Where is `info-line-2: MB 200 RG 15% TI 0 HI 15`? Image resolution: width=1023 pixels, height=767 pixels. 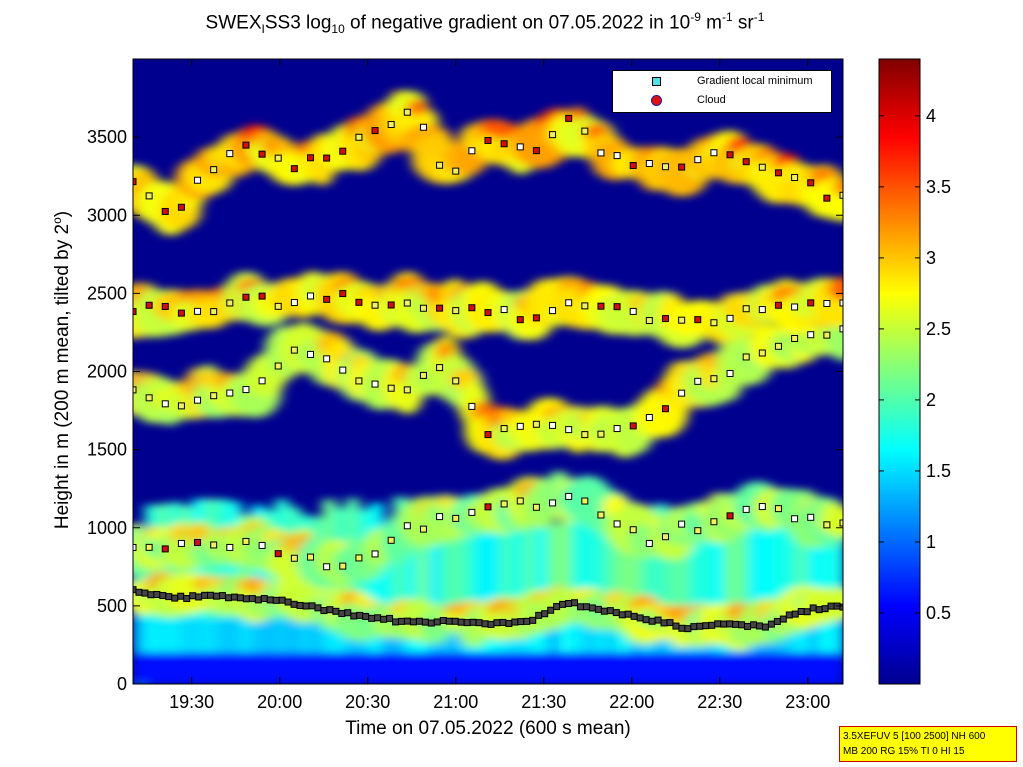 info-line-2: MB 200 RG 15% TI 0 HI 15 is located at coordinates (904, 751).